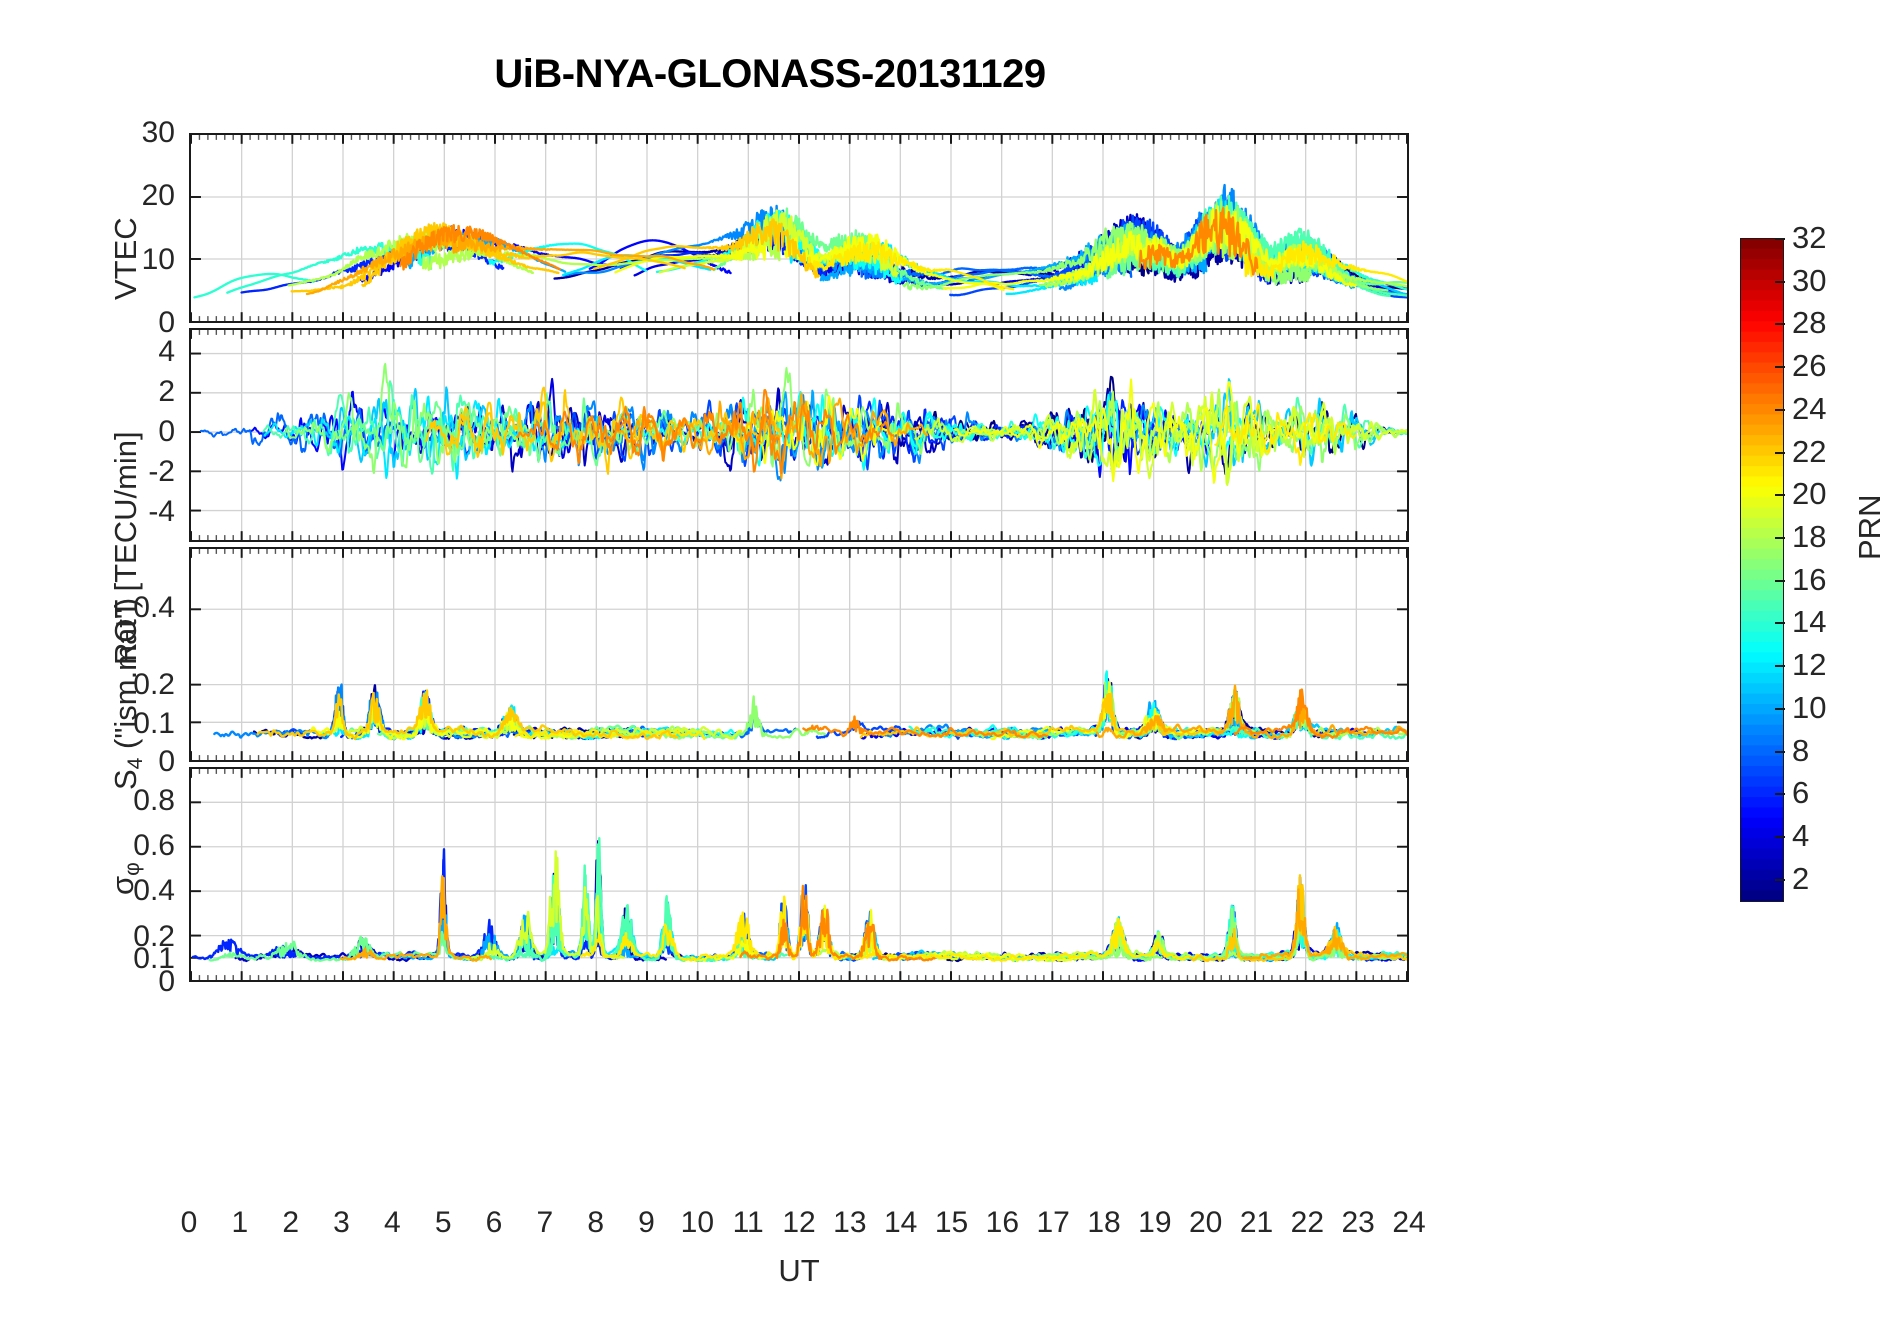 Image resolution: width=1902 pixels, height=1330 pixels. Describe the element at coordinates (799, 1222) in the screenshot. I see `xtick-12: 12` at that location.